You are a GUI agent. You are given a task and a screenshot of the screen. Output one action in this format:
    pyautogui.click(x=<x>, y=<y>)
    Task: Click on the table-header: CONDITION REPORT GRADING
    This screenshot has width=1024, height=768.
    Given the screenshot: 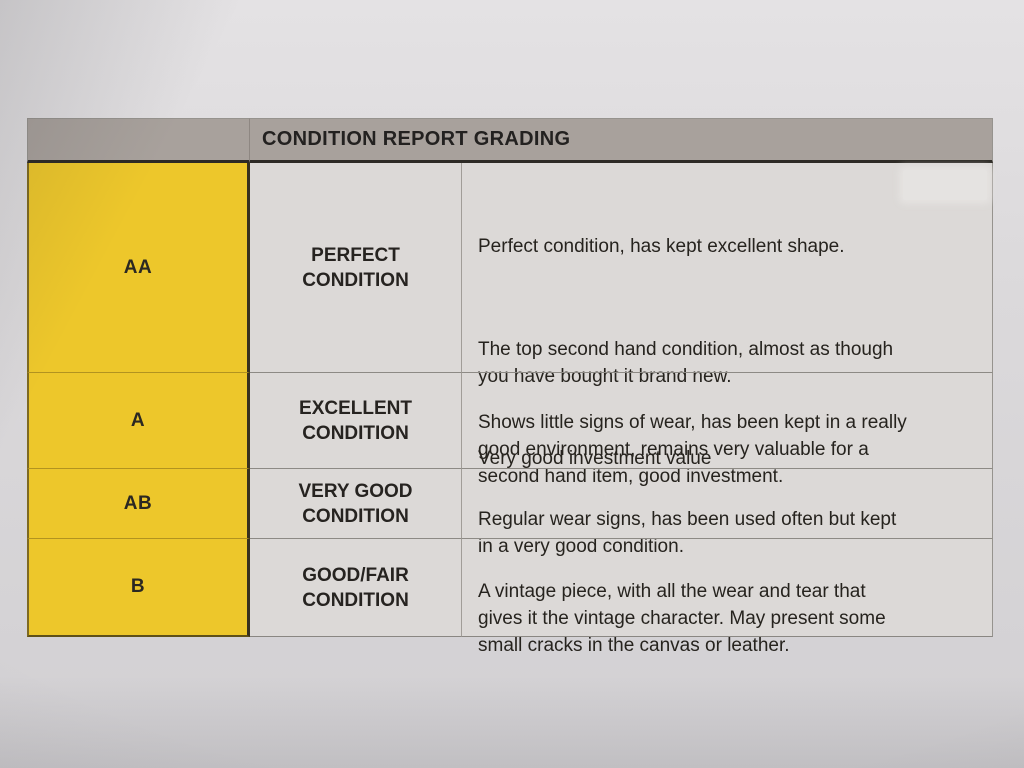 What is the action you would take?
    pyautogui.click(x=621, y=140)
    